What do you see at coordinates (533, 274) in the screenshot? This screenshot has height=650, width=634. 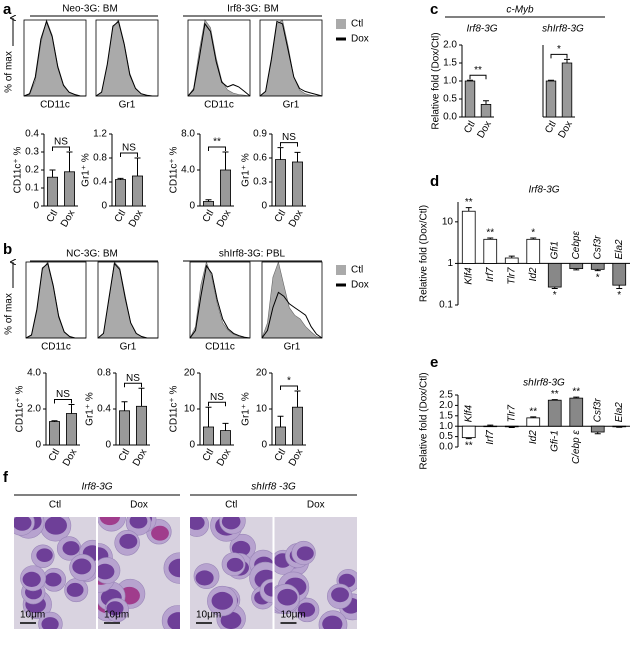 I see `x-tick-label: Id2` at bounding box center [533, 274].